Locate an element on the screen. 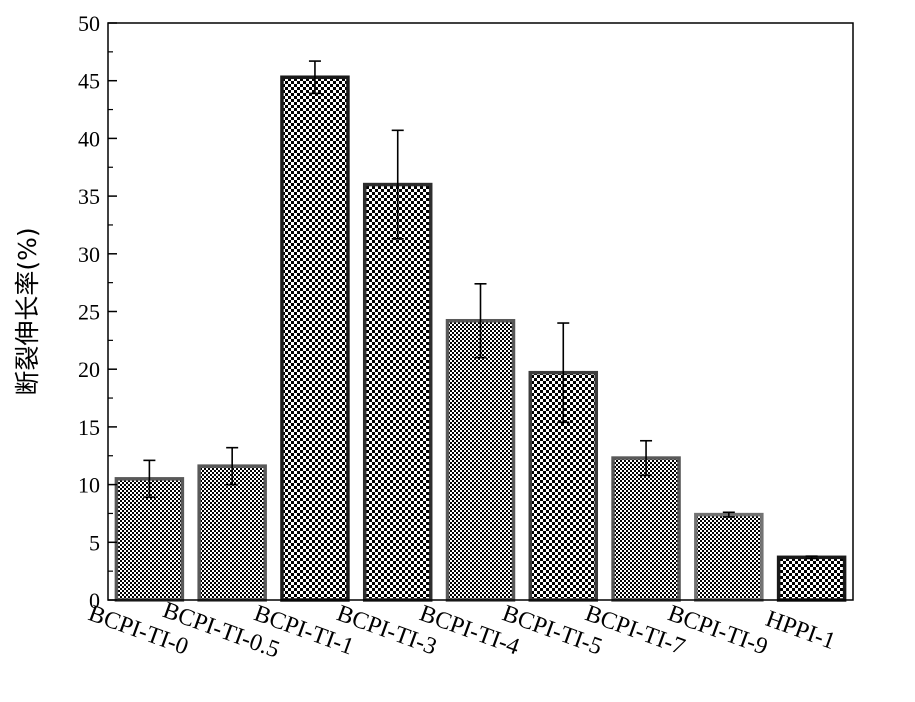 The height and width of the screenshot is (702, 915). y-tick-label: 30 is located at coordinates (89, 254).